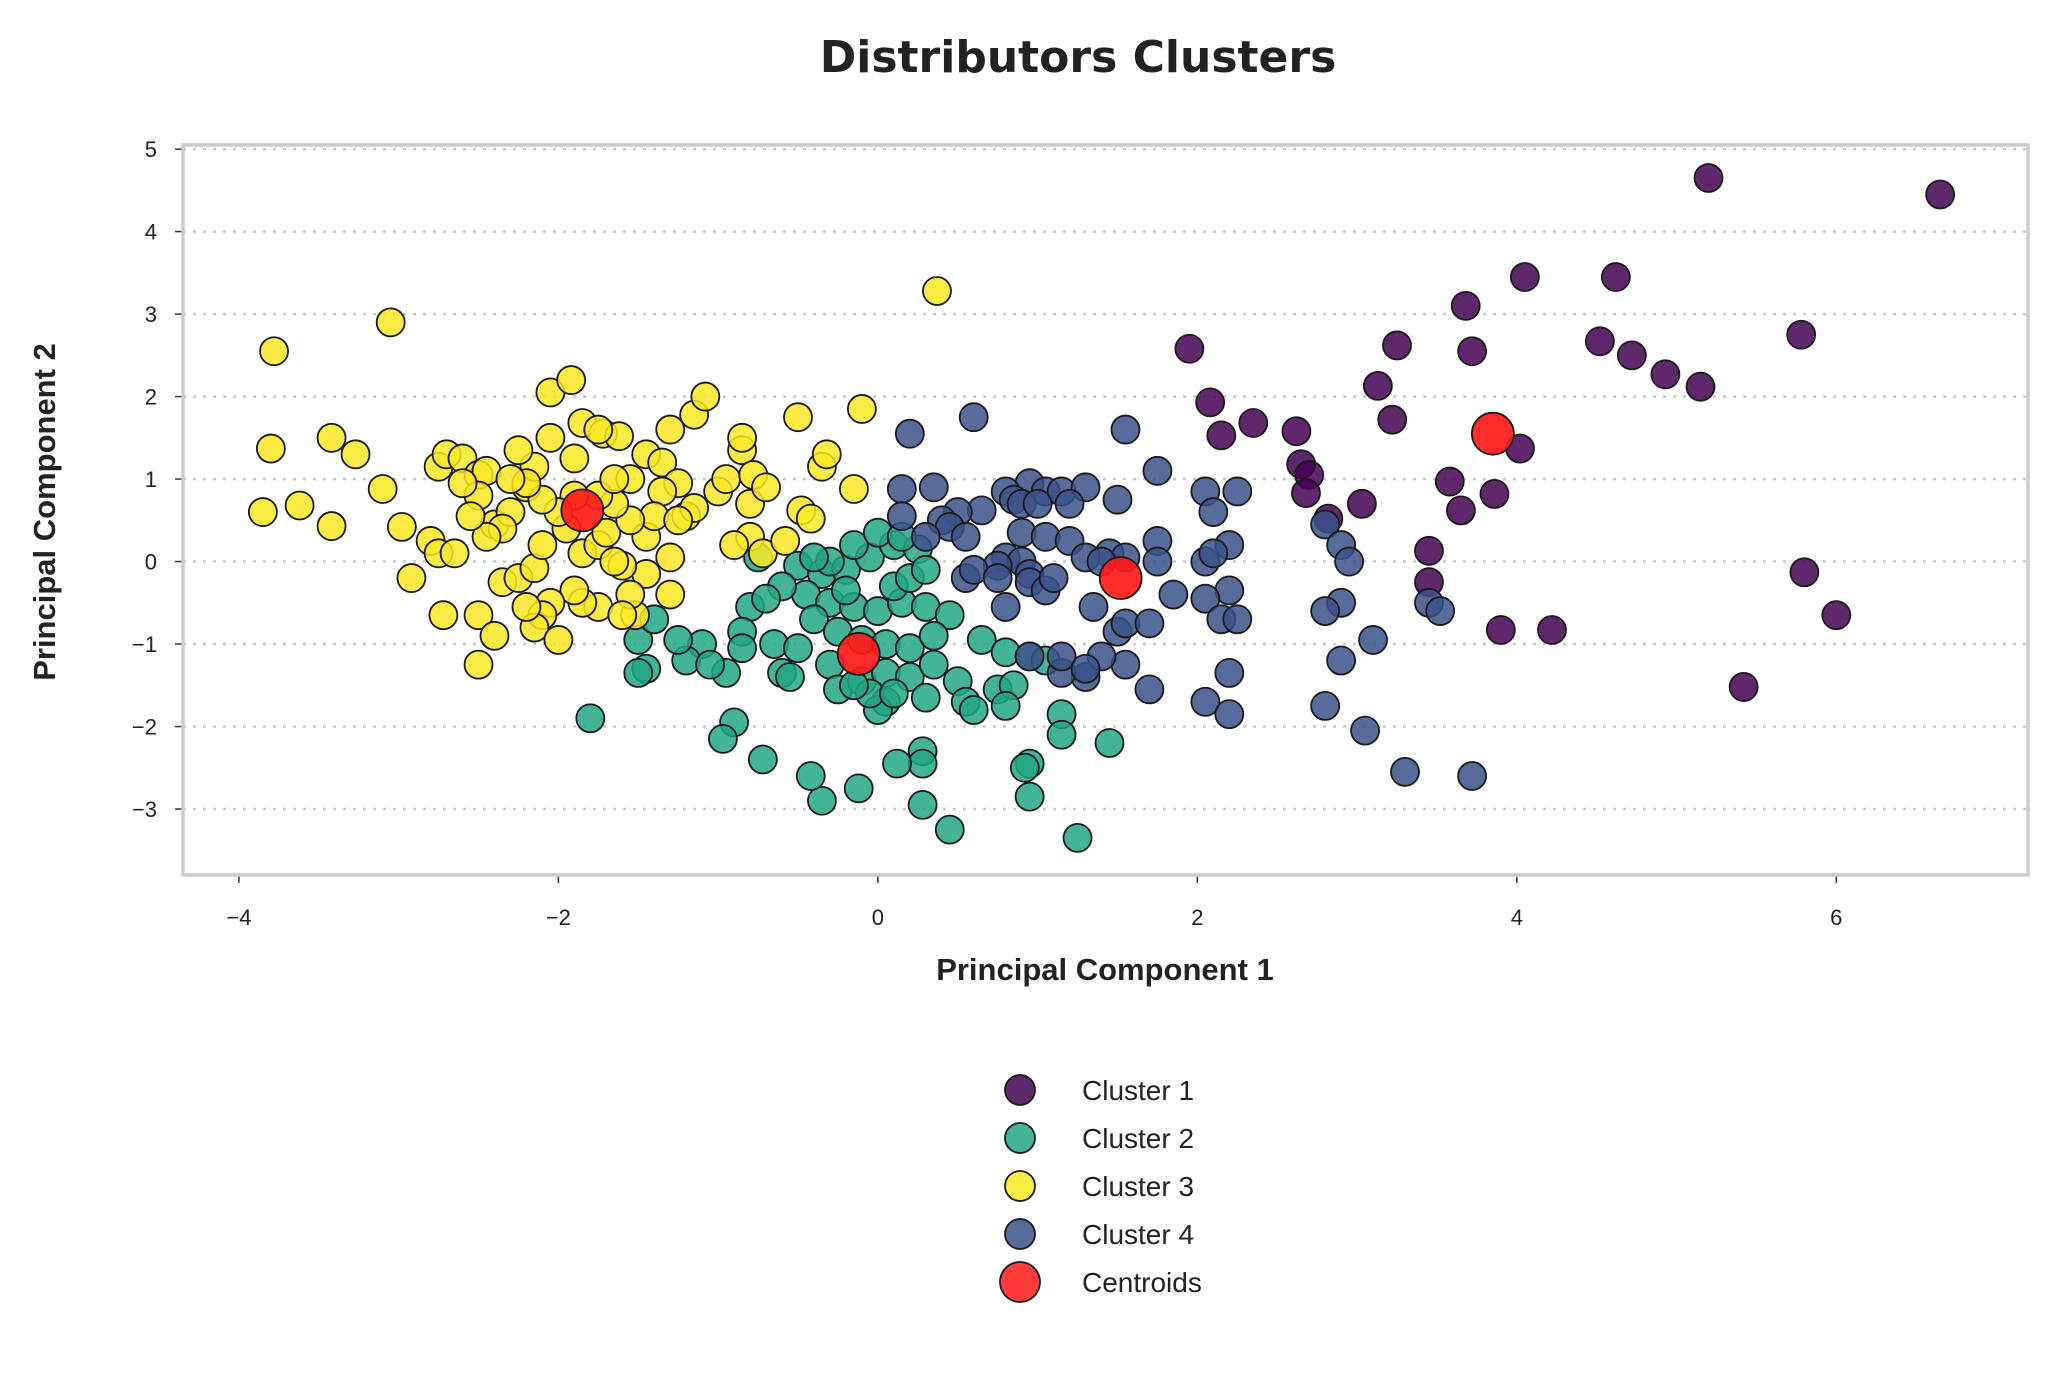 The height and width of the screenshot is (1388, 2052). Describe the element at coordinates (1138, 1186) in the screenshot. I see `legend-label: Cluster 3` at that location.